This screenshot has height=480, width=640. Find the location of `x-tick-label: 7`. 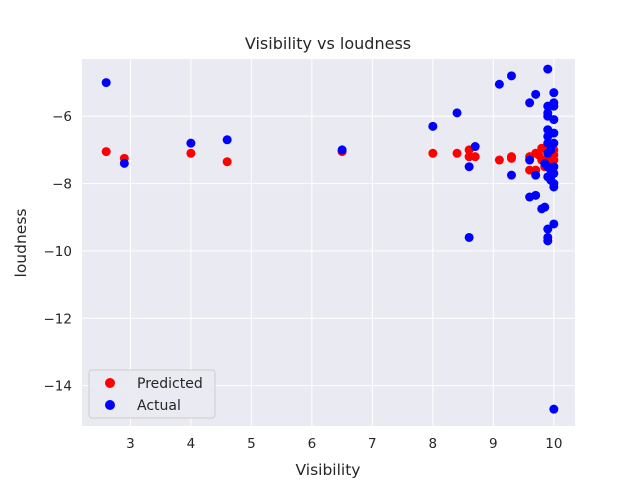

x-tick-label: 7 is located at coordinates (372, 444).